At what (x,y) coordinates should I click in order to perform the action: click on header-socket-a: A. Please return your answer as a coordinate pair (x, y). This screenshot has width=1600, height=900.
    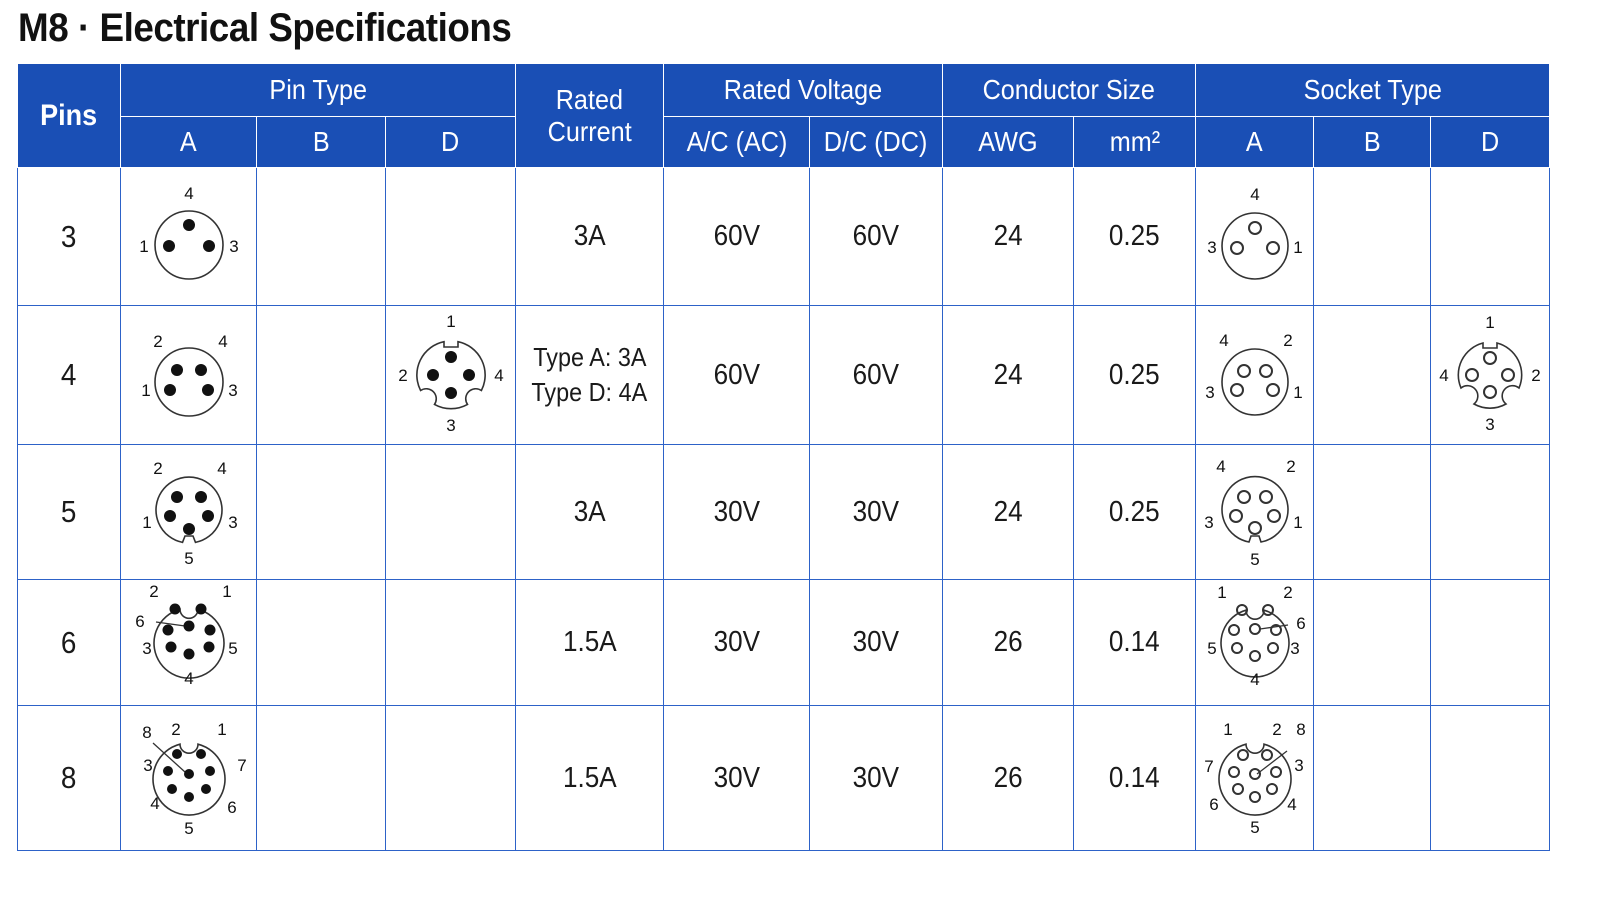
    Looking at the image, I should click on (1255, 142).